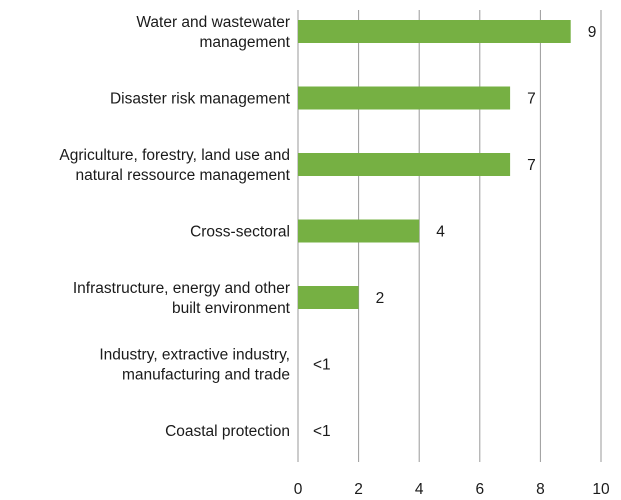 The height and width of the screenshot is (500, 621). What do you see at coordinates (213, 22) in the screenshot?
I see `category-label: Water and wastewater` at bounding box center [213, 22].